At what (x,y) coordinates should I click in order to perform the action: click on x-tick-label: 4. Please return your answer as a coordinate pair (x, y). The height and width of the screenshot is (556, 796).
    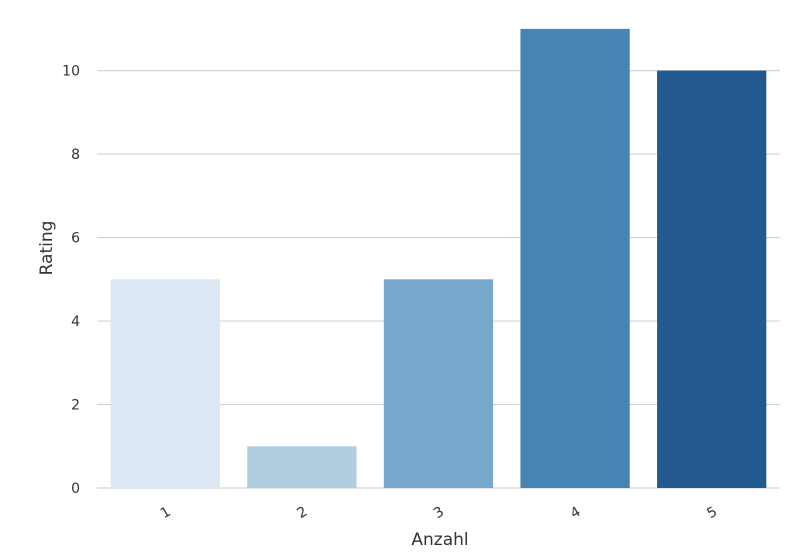
    Looking at the image, I should click on (576, 513).